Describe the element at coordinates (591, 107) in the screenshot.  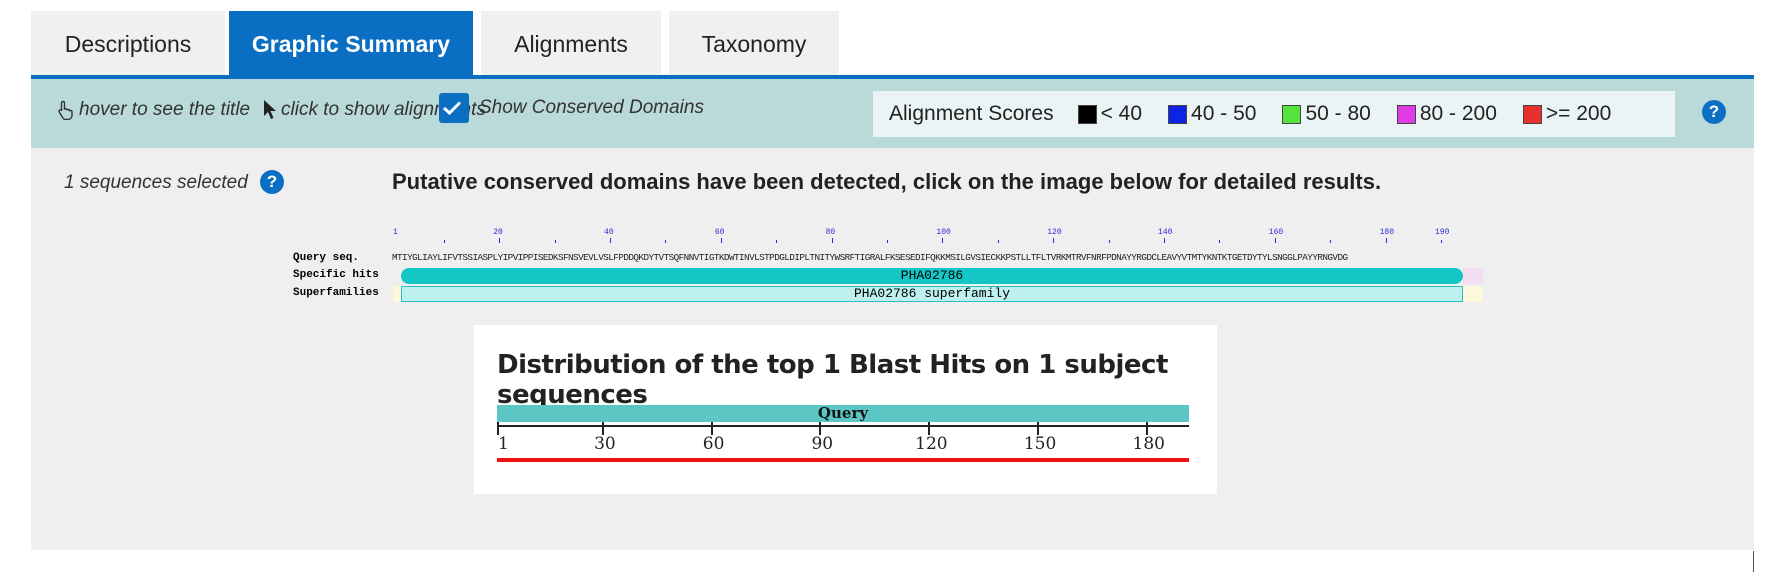
I see `show-conserved-domains-label: Show Conserved Domains` at that location.